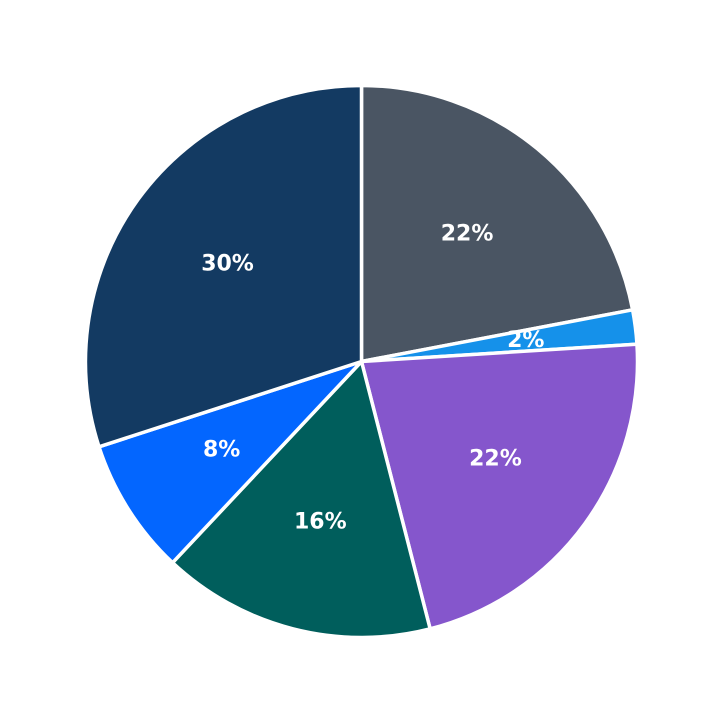  I want to click on pie-slice-label-1: 2%, so click(525, 340).